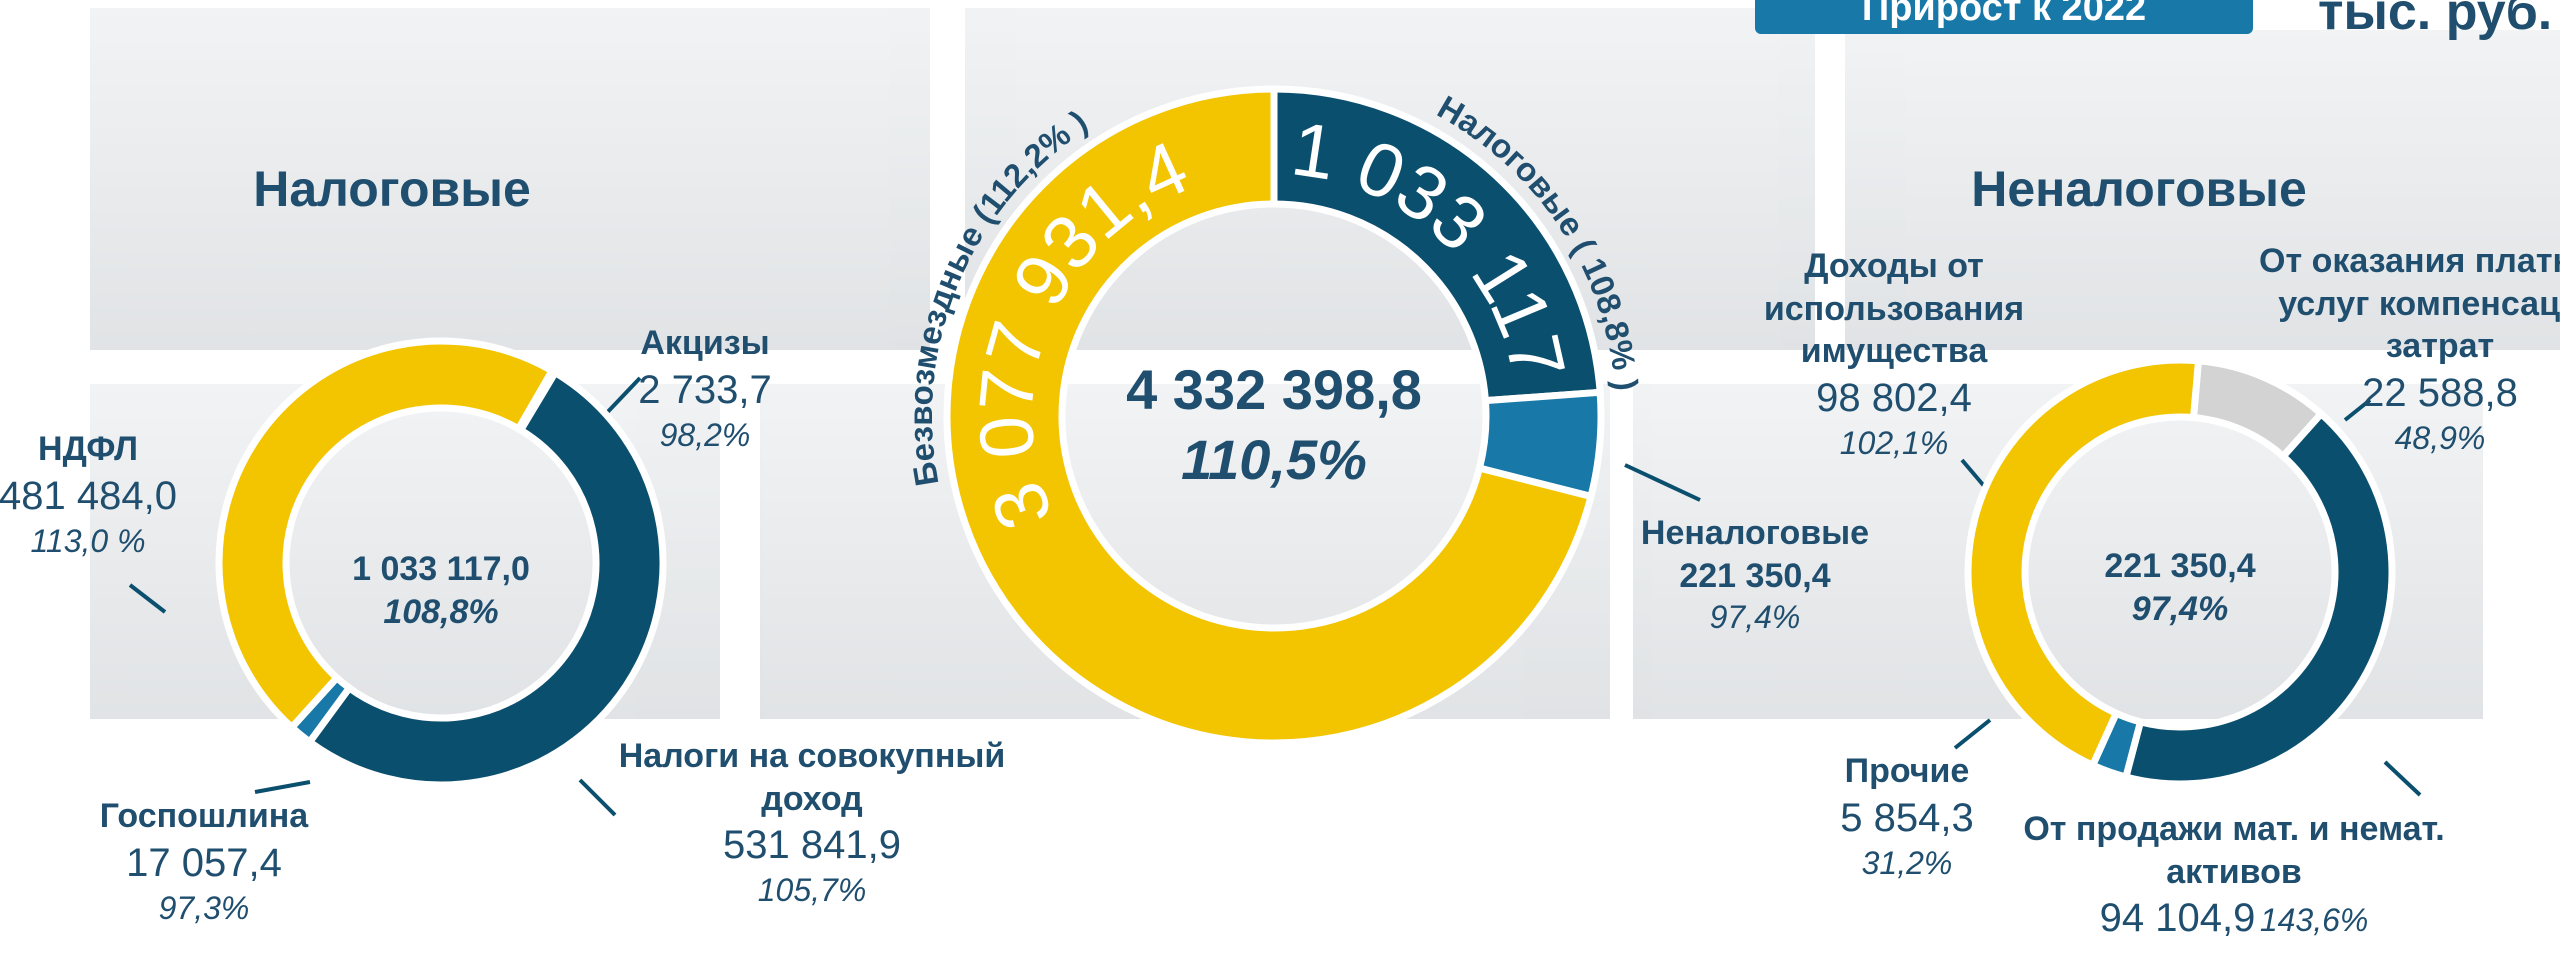 This screenshot has width=2560, height=966. What do you see at coordinates (2180, 608) in the screenshot?
I see `center-growth: 97,4%` at bounding box center [2180, 608].